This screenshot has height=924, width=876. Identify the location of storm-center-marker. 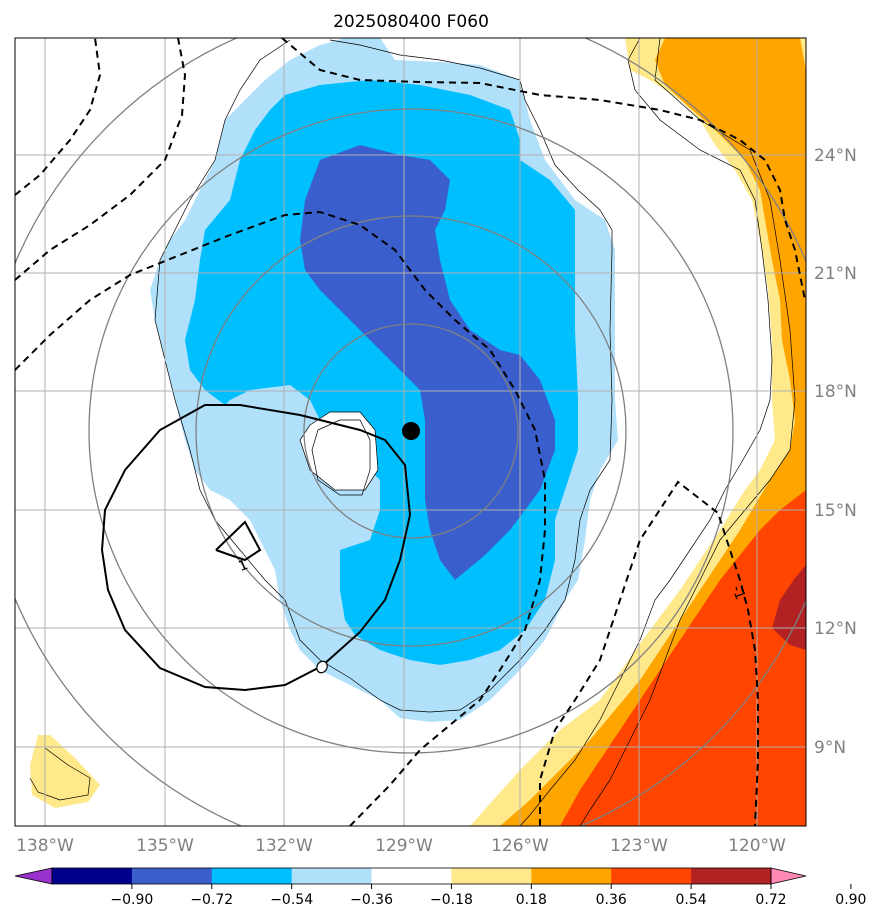
(411, 431).